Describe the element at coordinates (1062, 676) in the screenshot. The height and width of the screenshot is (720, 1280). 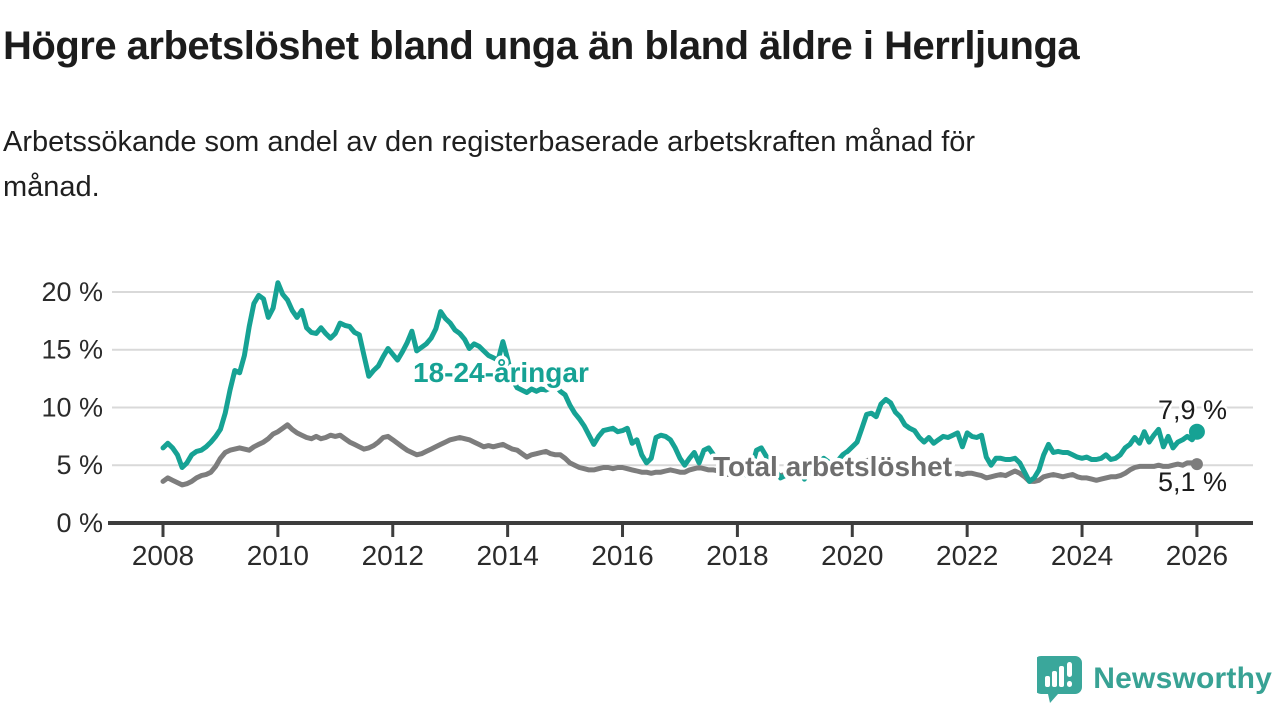
I see `bar-icon-tall` at that location.